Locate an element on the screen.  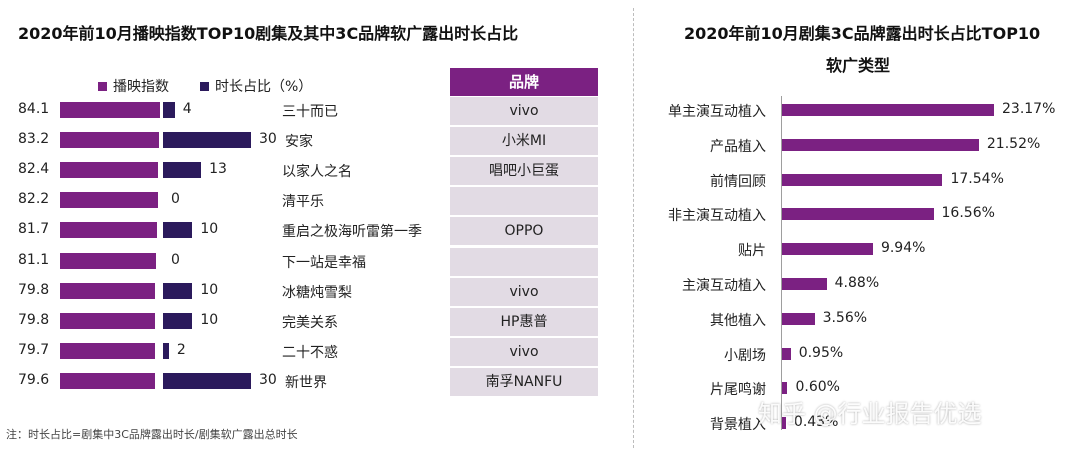
category-label: 单主演互动植入 is located at coordinates (717, 112).